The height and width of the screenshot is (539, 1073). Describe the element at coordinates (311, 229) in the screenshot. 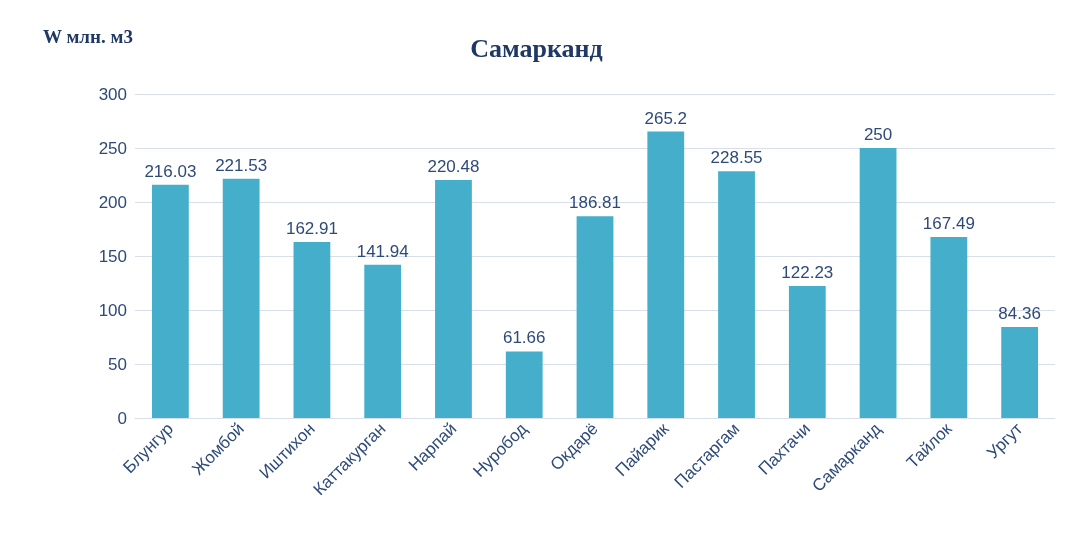

I see `data-label: 162.91` at that location.